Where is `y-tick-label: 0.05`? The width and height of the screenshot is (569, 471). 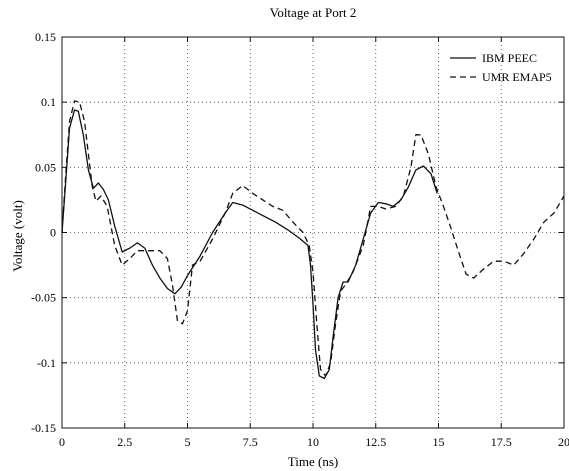
y-tick-label: 0.05 is located at coordinates (45, 167).